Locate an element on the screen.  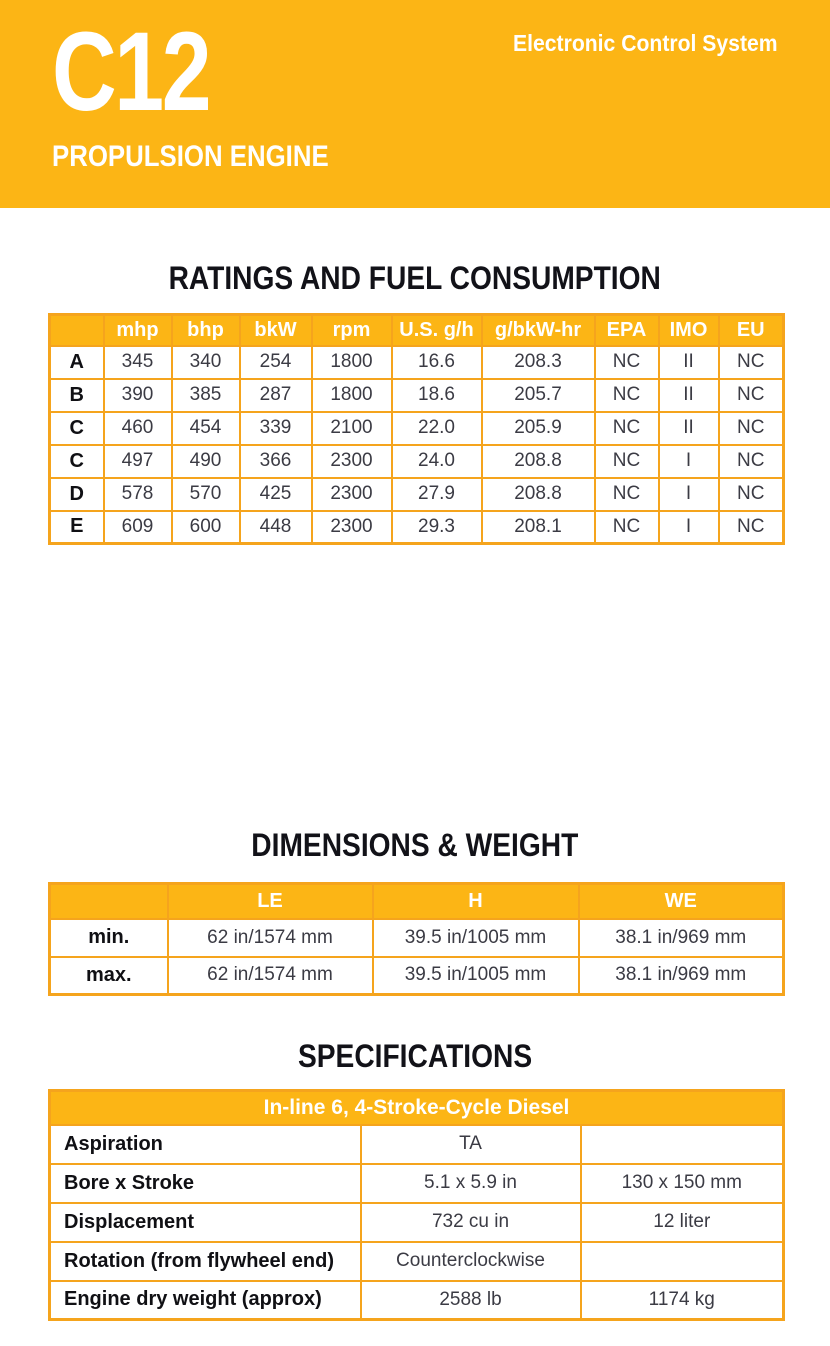
ratings-cell: 16.6 is located at coordinates (436, 362).